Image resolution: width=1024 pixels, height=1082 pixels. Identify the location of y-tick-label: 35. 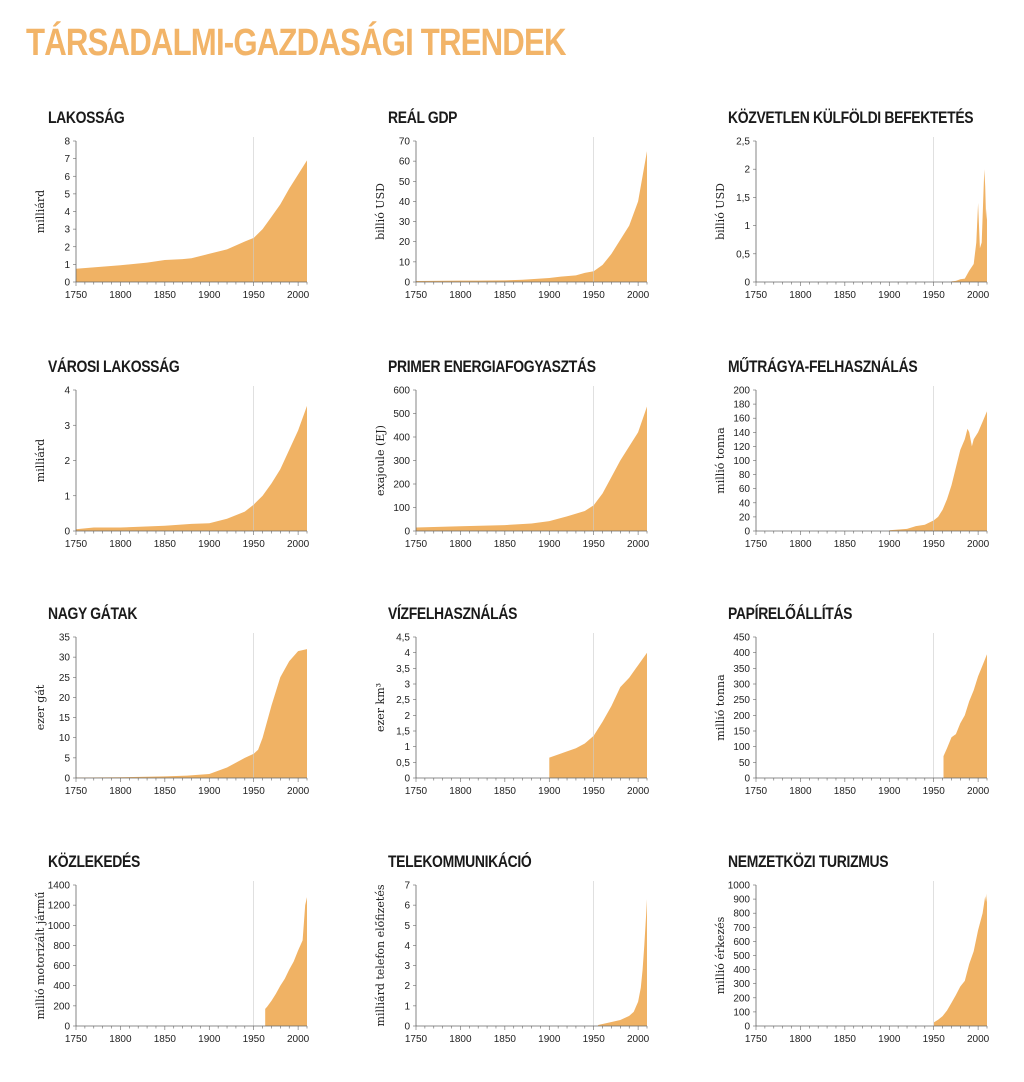
(65, 638).